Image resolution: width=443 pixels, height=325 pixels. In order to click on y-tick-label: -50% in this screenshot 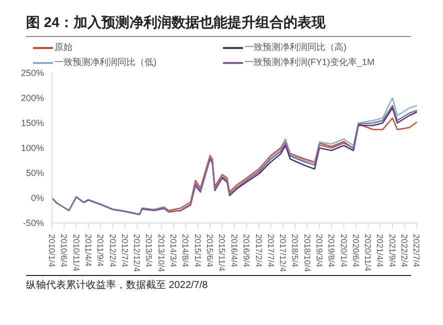, I will do `click(33, 223)`.